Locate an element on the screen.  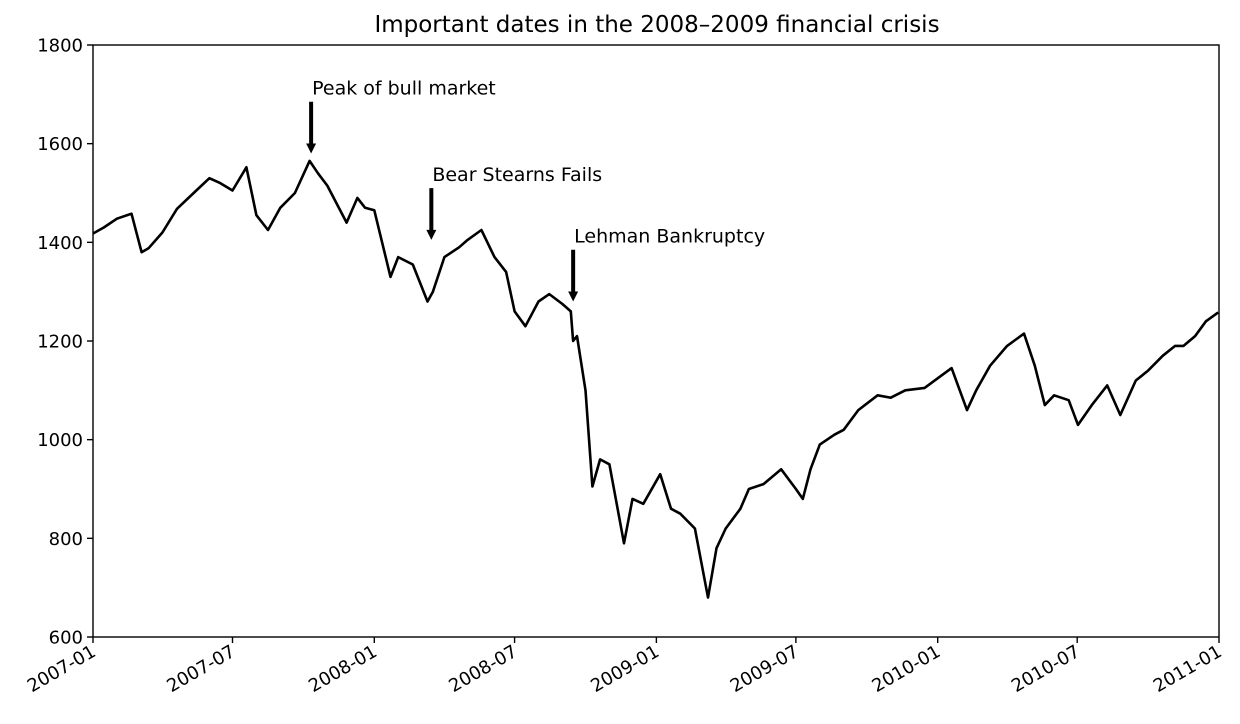
x-tick-label: 2007-07 is located at coordinates (201, 669).